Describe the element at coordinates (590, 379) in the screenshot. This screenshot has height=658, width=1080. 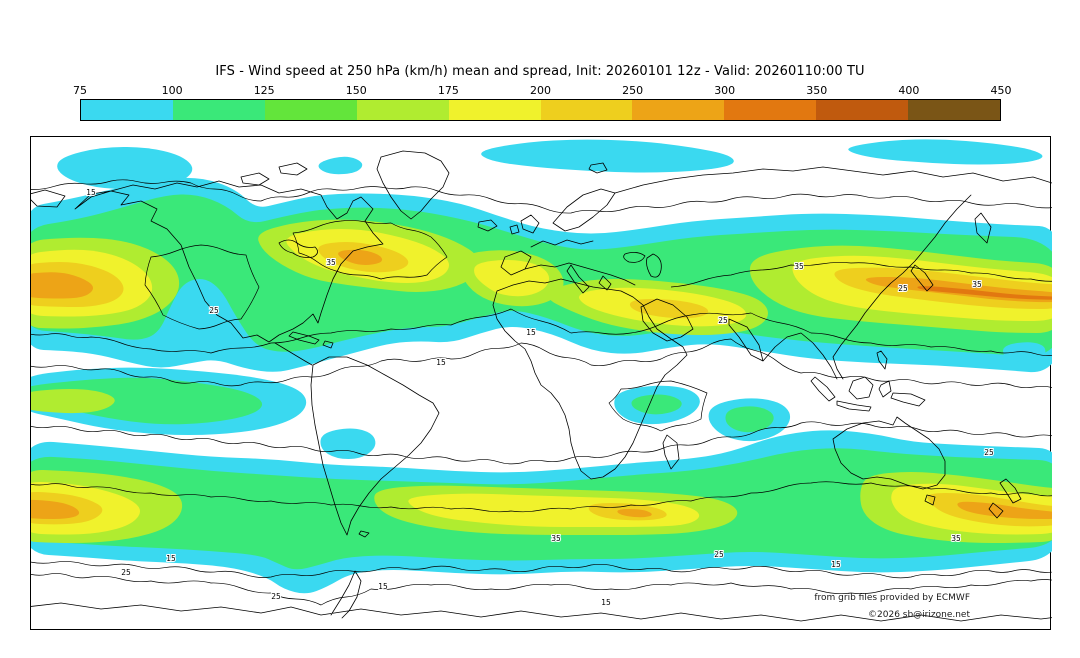
I see `coastline-africa` at that location.